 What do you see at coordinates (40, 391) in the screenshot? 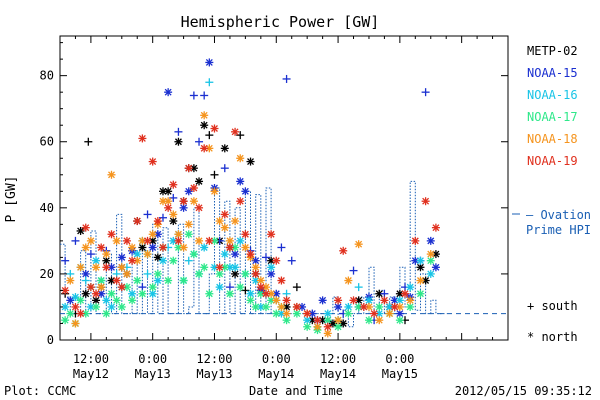
I see `footer-left: Plot: CCMC` at bounding box center [40, 391].